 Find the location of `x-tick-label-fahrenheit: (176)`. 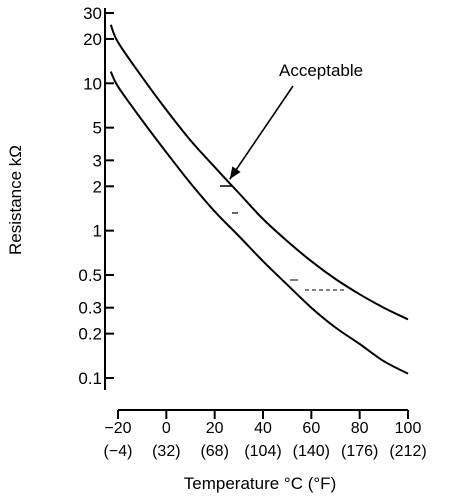

x-tick-label-fahrenheit: (176) is located at coordinates (359, 451).